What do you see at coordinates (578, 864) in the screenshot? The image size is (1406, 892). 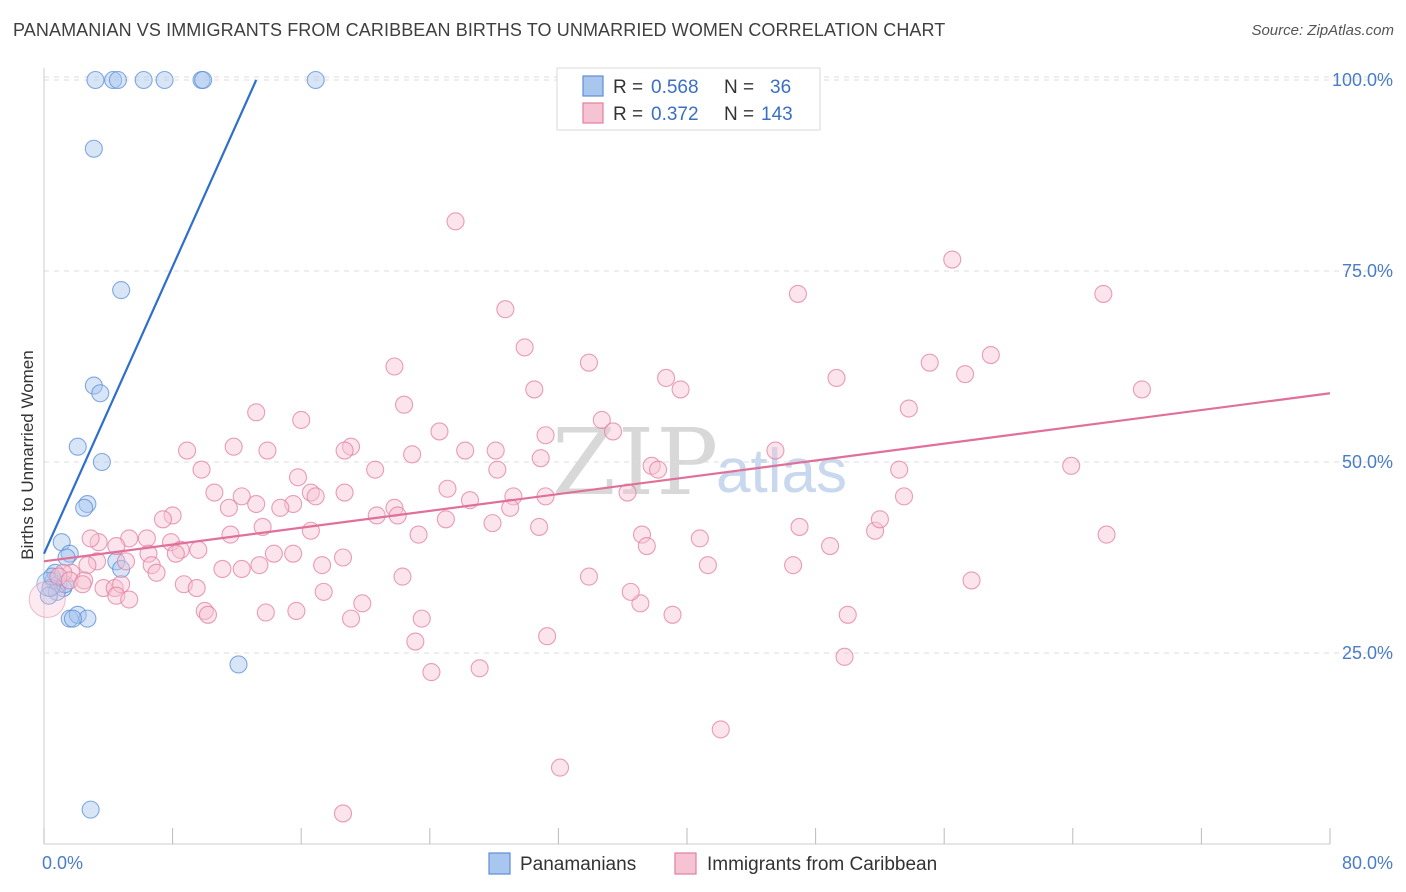 I see `legend-label-panamanians: Panamanians` at bounding box center [578, 864].